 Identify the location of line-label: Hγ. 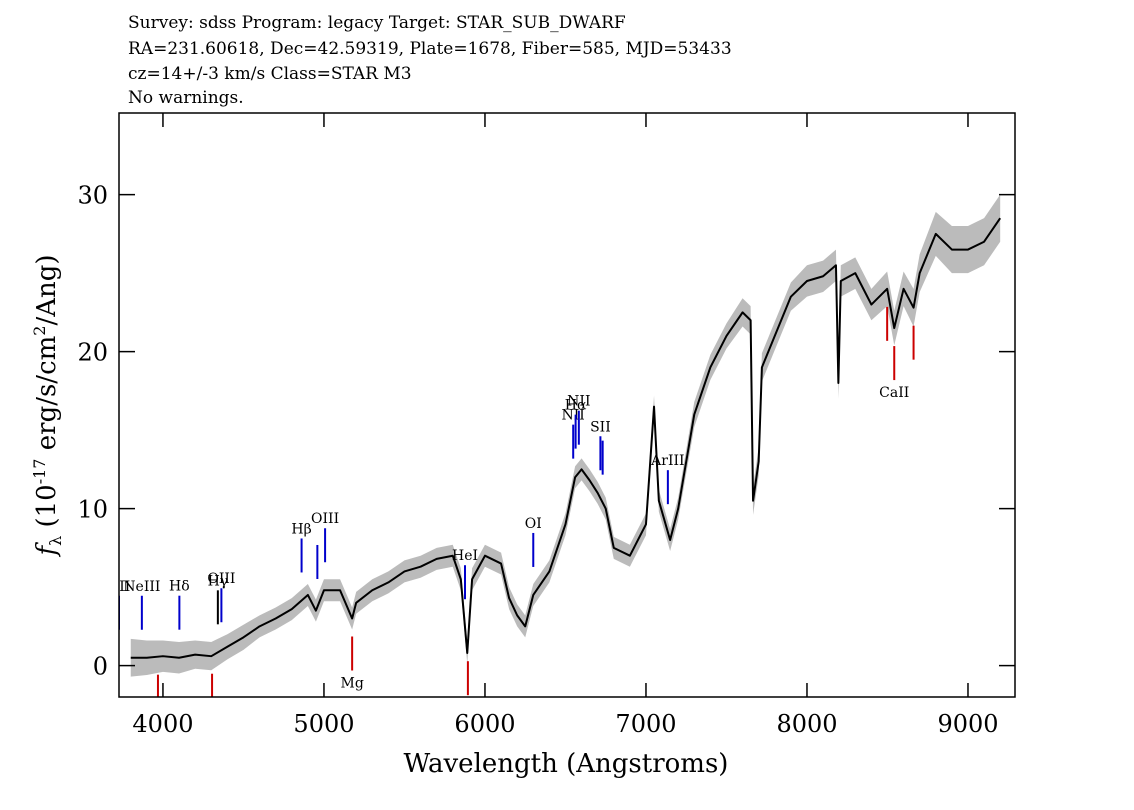
(218, 581).